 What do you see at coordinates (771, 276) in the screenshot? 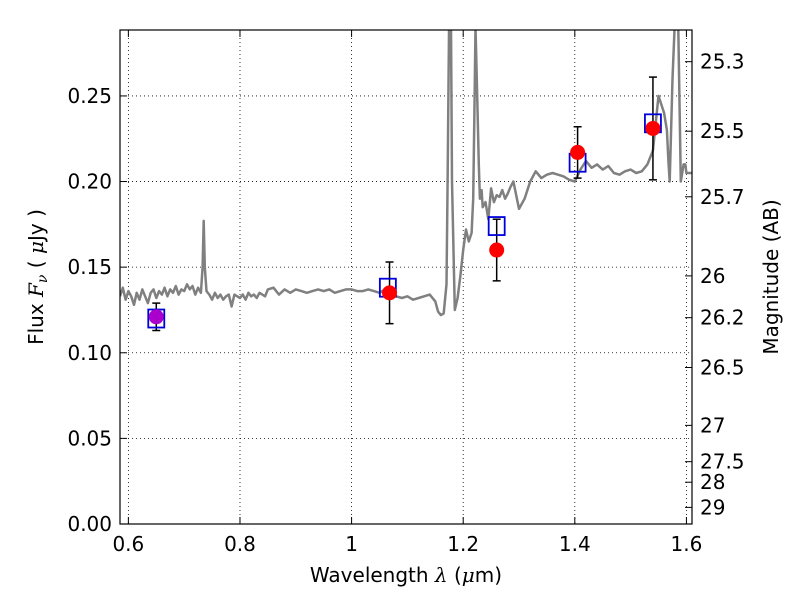
I see `y2-axis-label: Magnitude (AB)` at bounding box center [771, 276].